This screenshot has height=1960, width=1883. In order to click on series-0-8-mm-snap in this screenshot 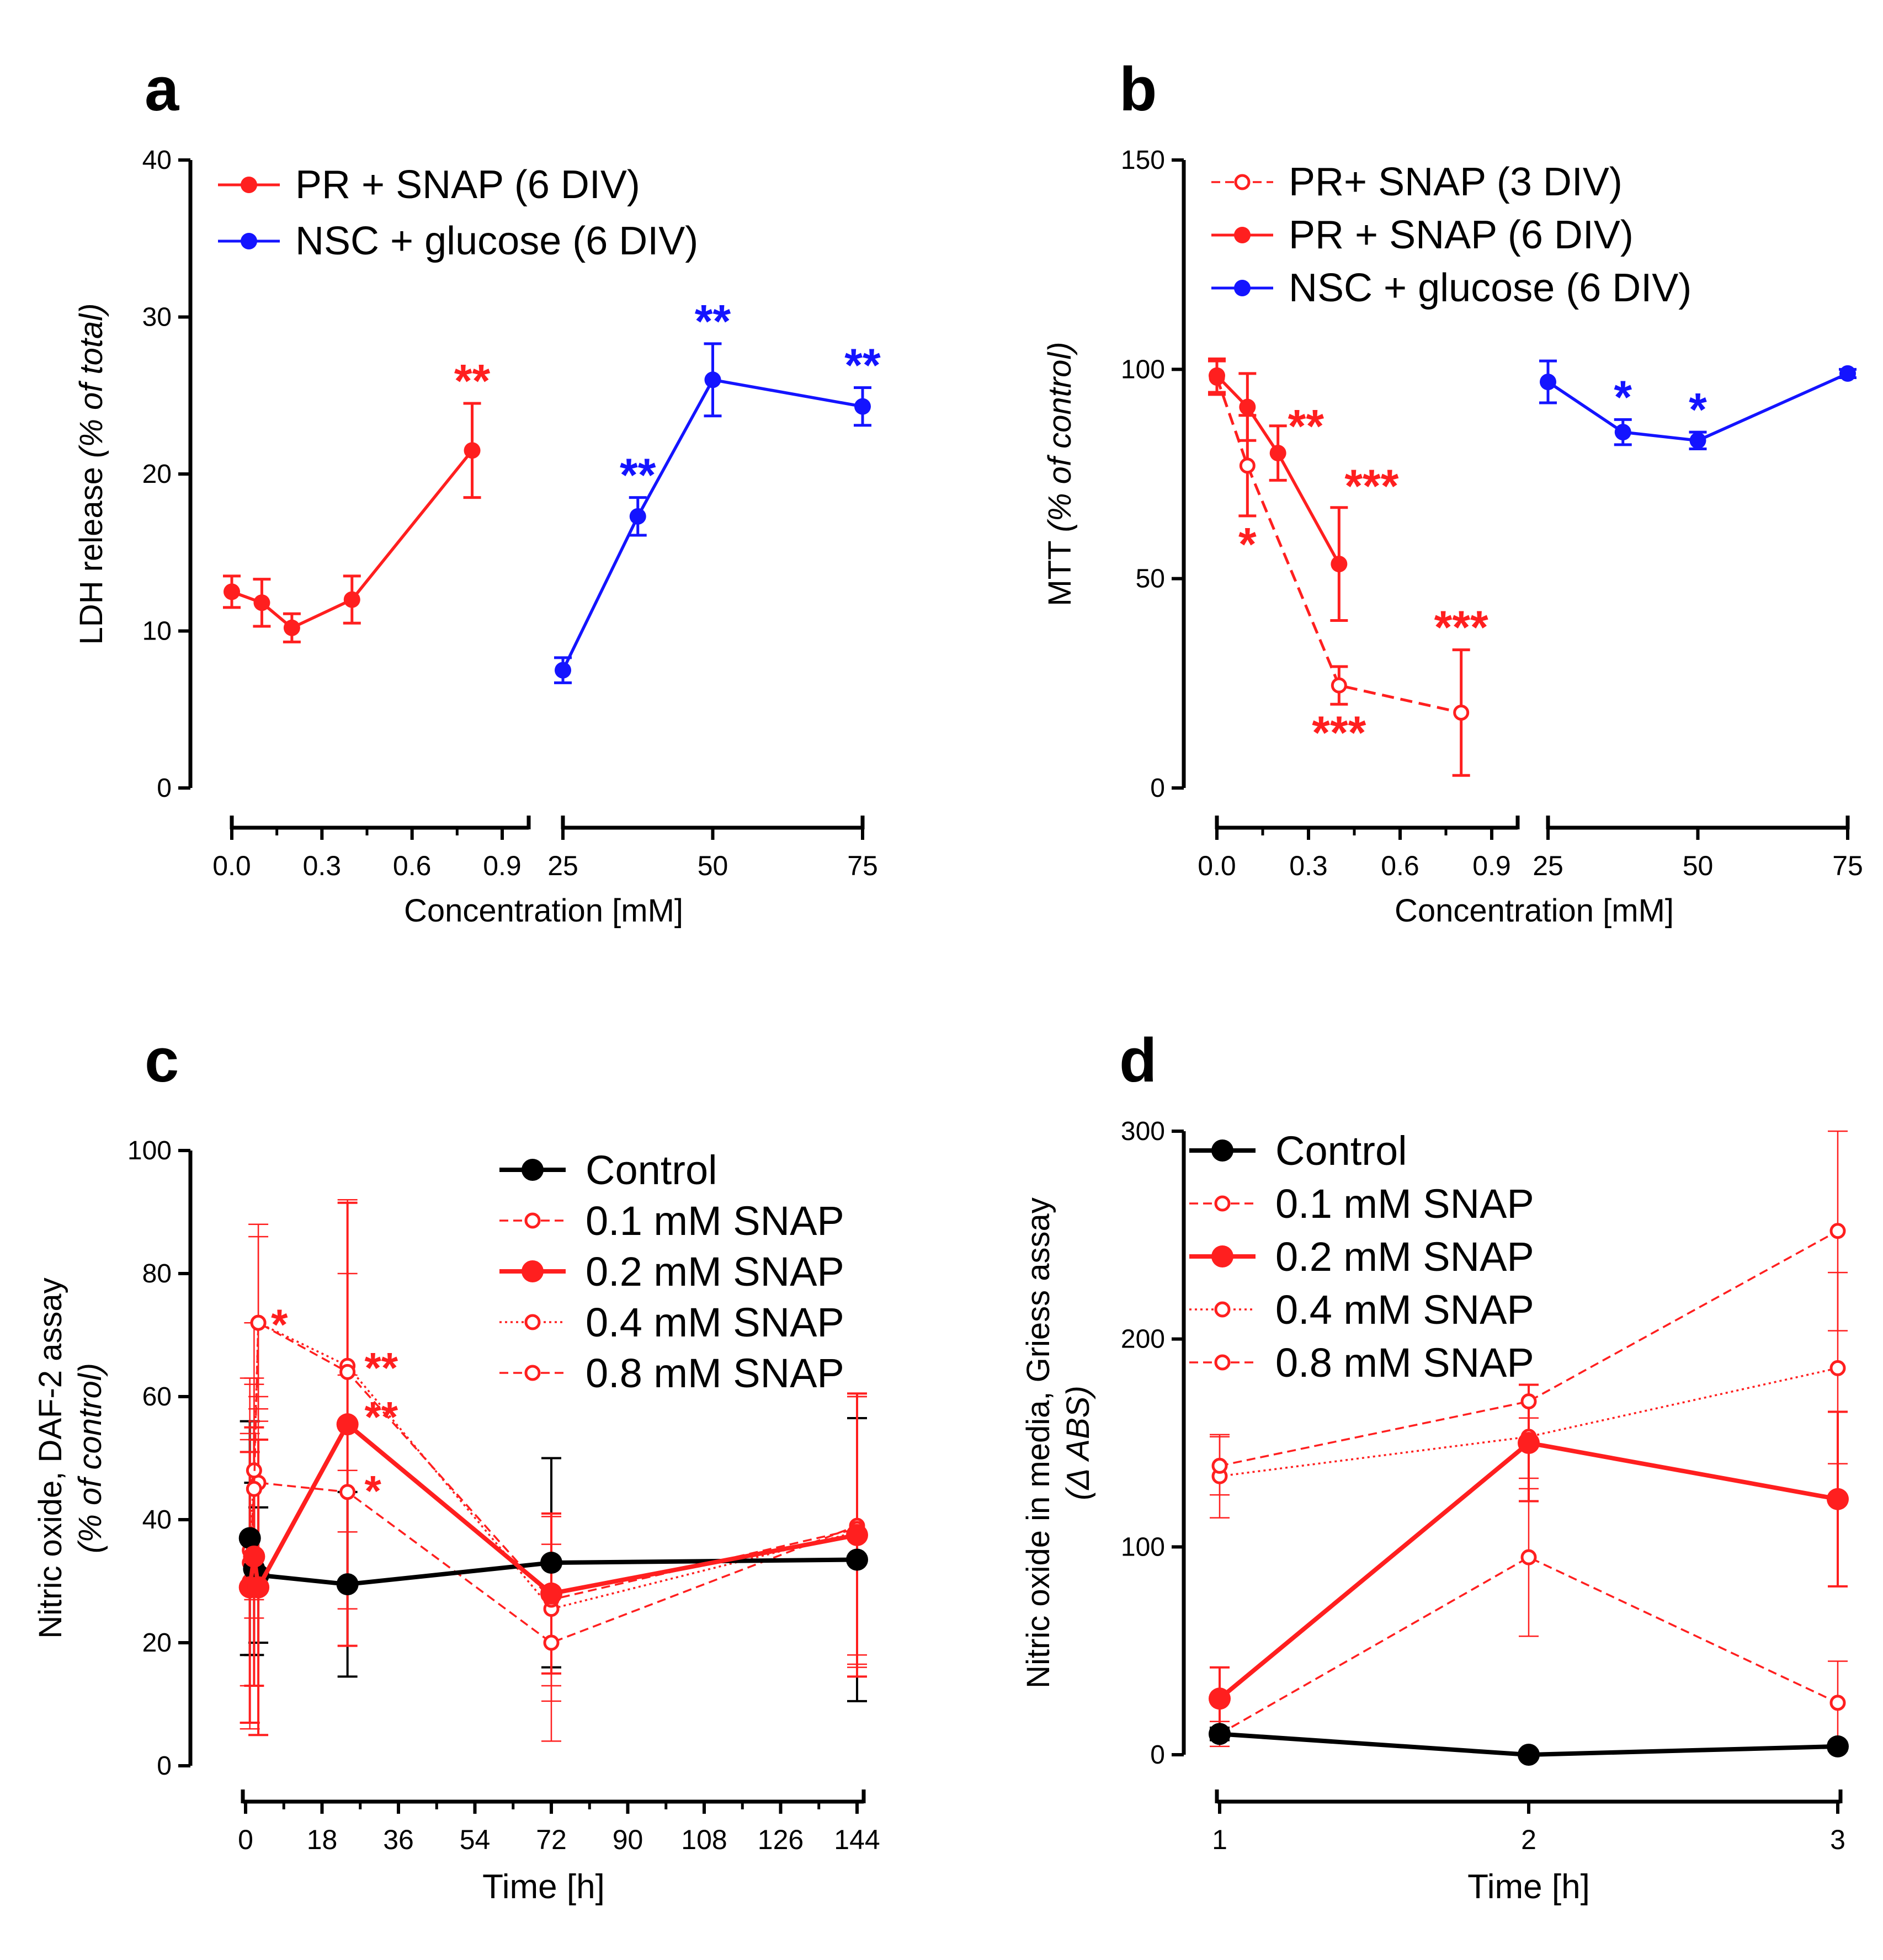, I will do `click(1529, 1349)`.